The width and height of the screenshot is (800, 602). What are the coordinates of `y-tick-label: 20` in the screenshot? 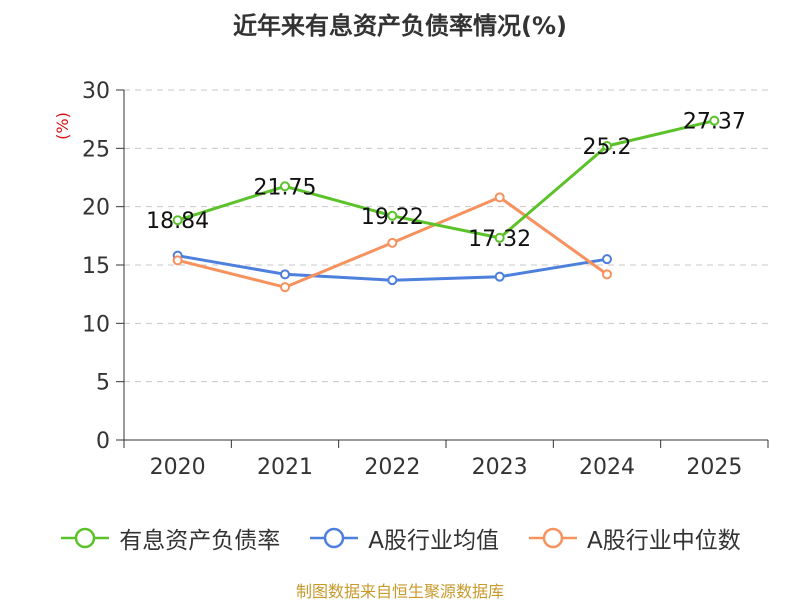 It's located at (96, 208).